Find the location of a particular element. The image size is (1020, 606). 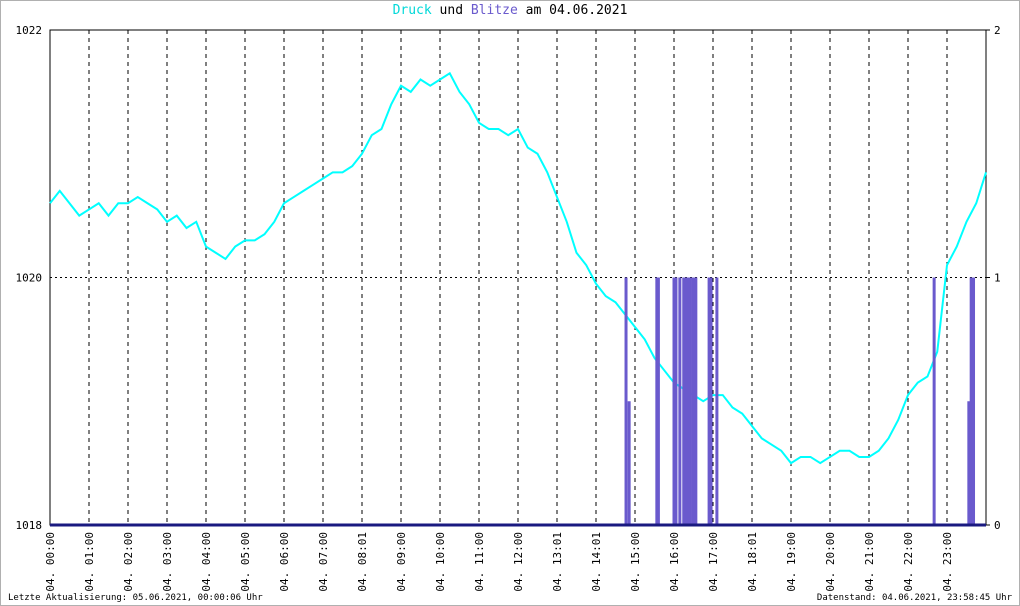

x-tick-label: 04. 09:00 is located at coordinates (401, 562).